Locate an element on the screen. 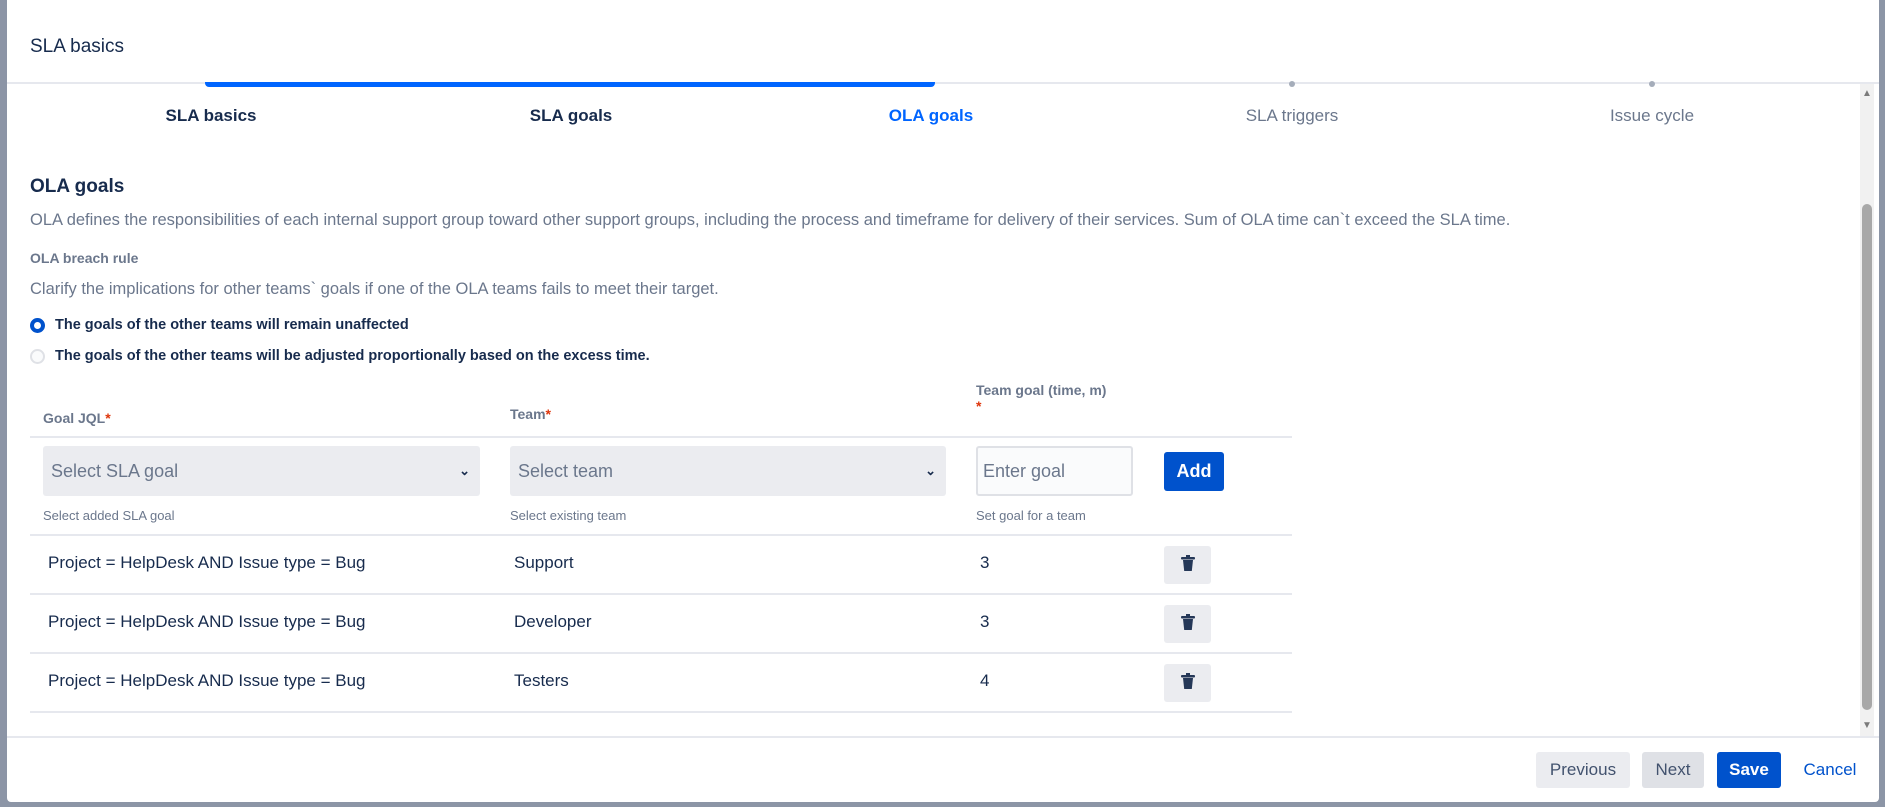 This screenshot has height=807, width=1885. team-help: Select existing team is located at coordinates (568, 515).